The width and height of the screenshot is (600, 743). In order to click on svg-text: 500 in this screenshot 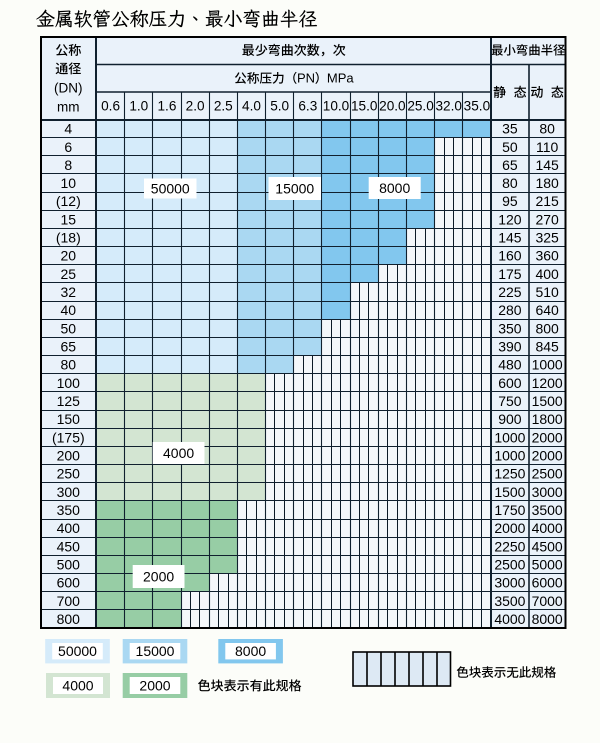, I will do `click(69, 564)`.